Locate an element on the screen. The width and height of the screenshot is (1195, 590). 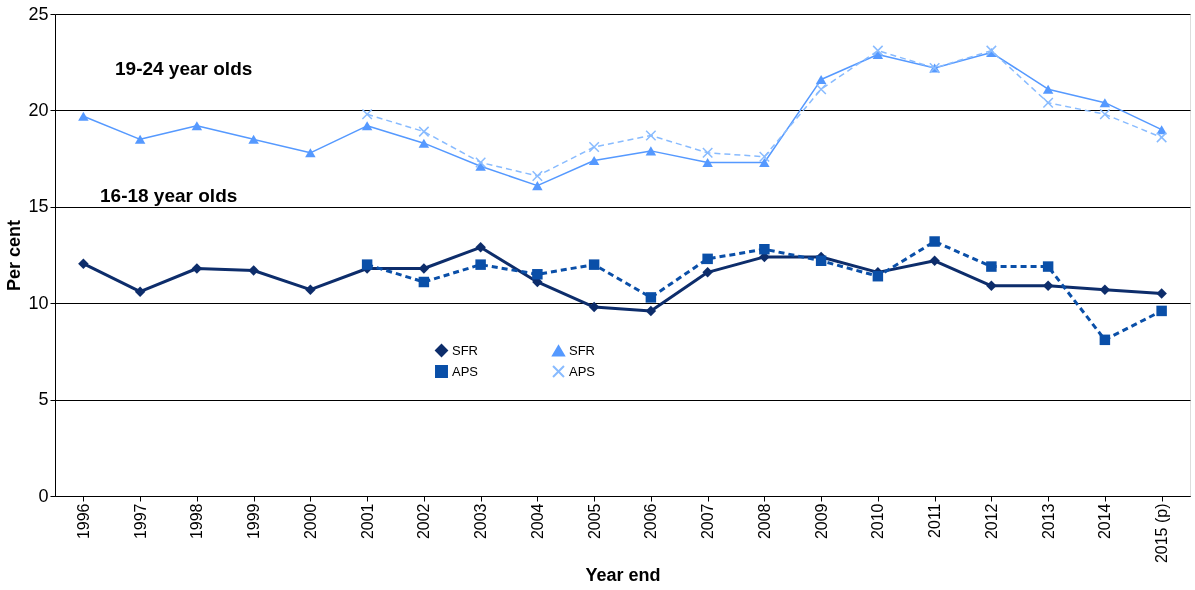
y-axis-title: Per cent is located at coordinates (14, 255).